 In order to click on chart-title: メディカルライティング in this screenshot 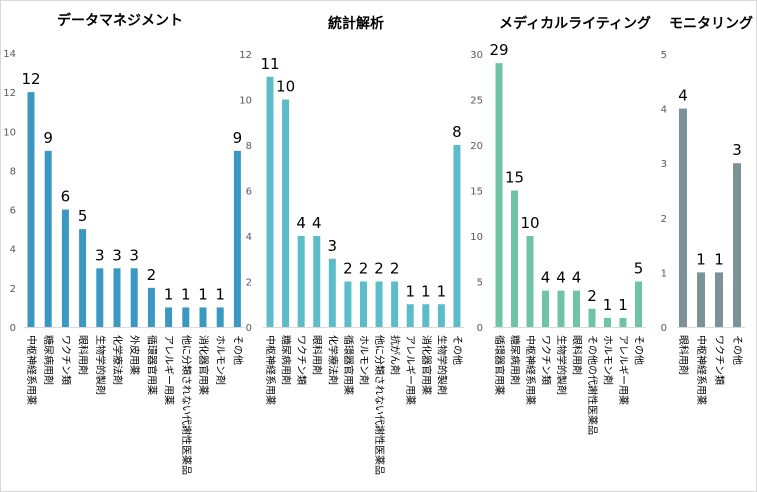, I will do `click(575, 23)`.